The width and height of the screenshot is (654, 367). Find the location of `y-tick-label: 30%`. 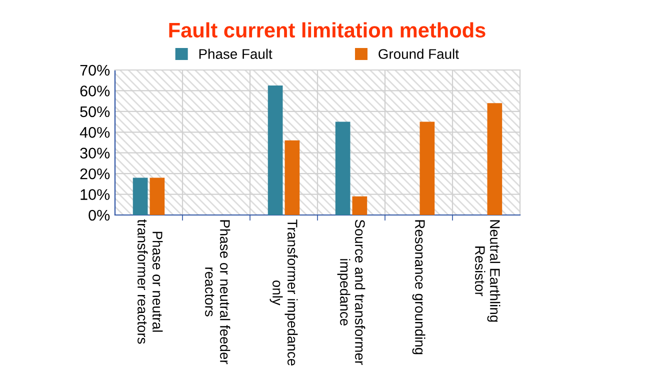

y-tick-label: 30% is located at coordinates (95, 153).